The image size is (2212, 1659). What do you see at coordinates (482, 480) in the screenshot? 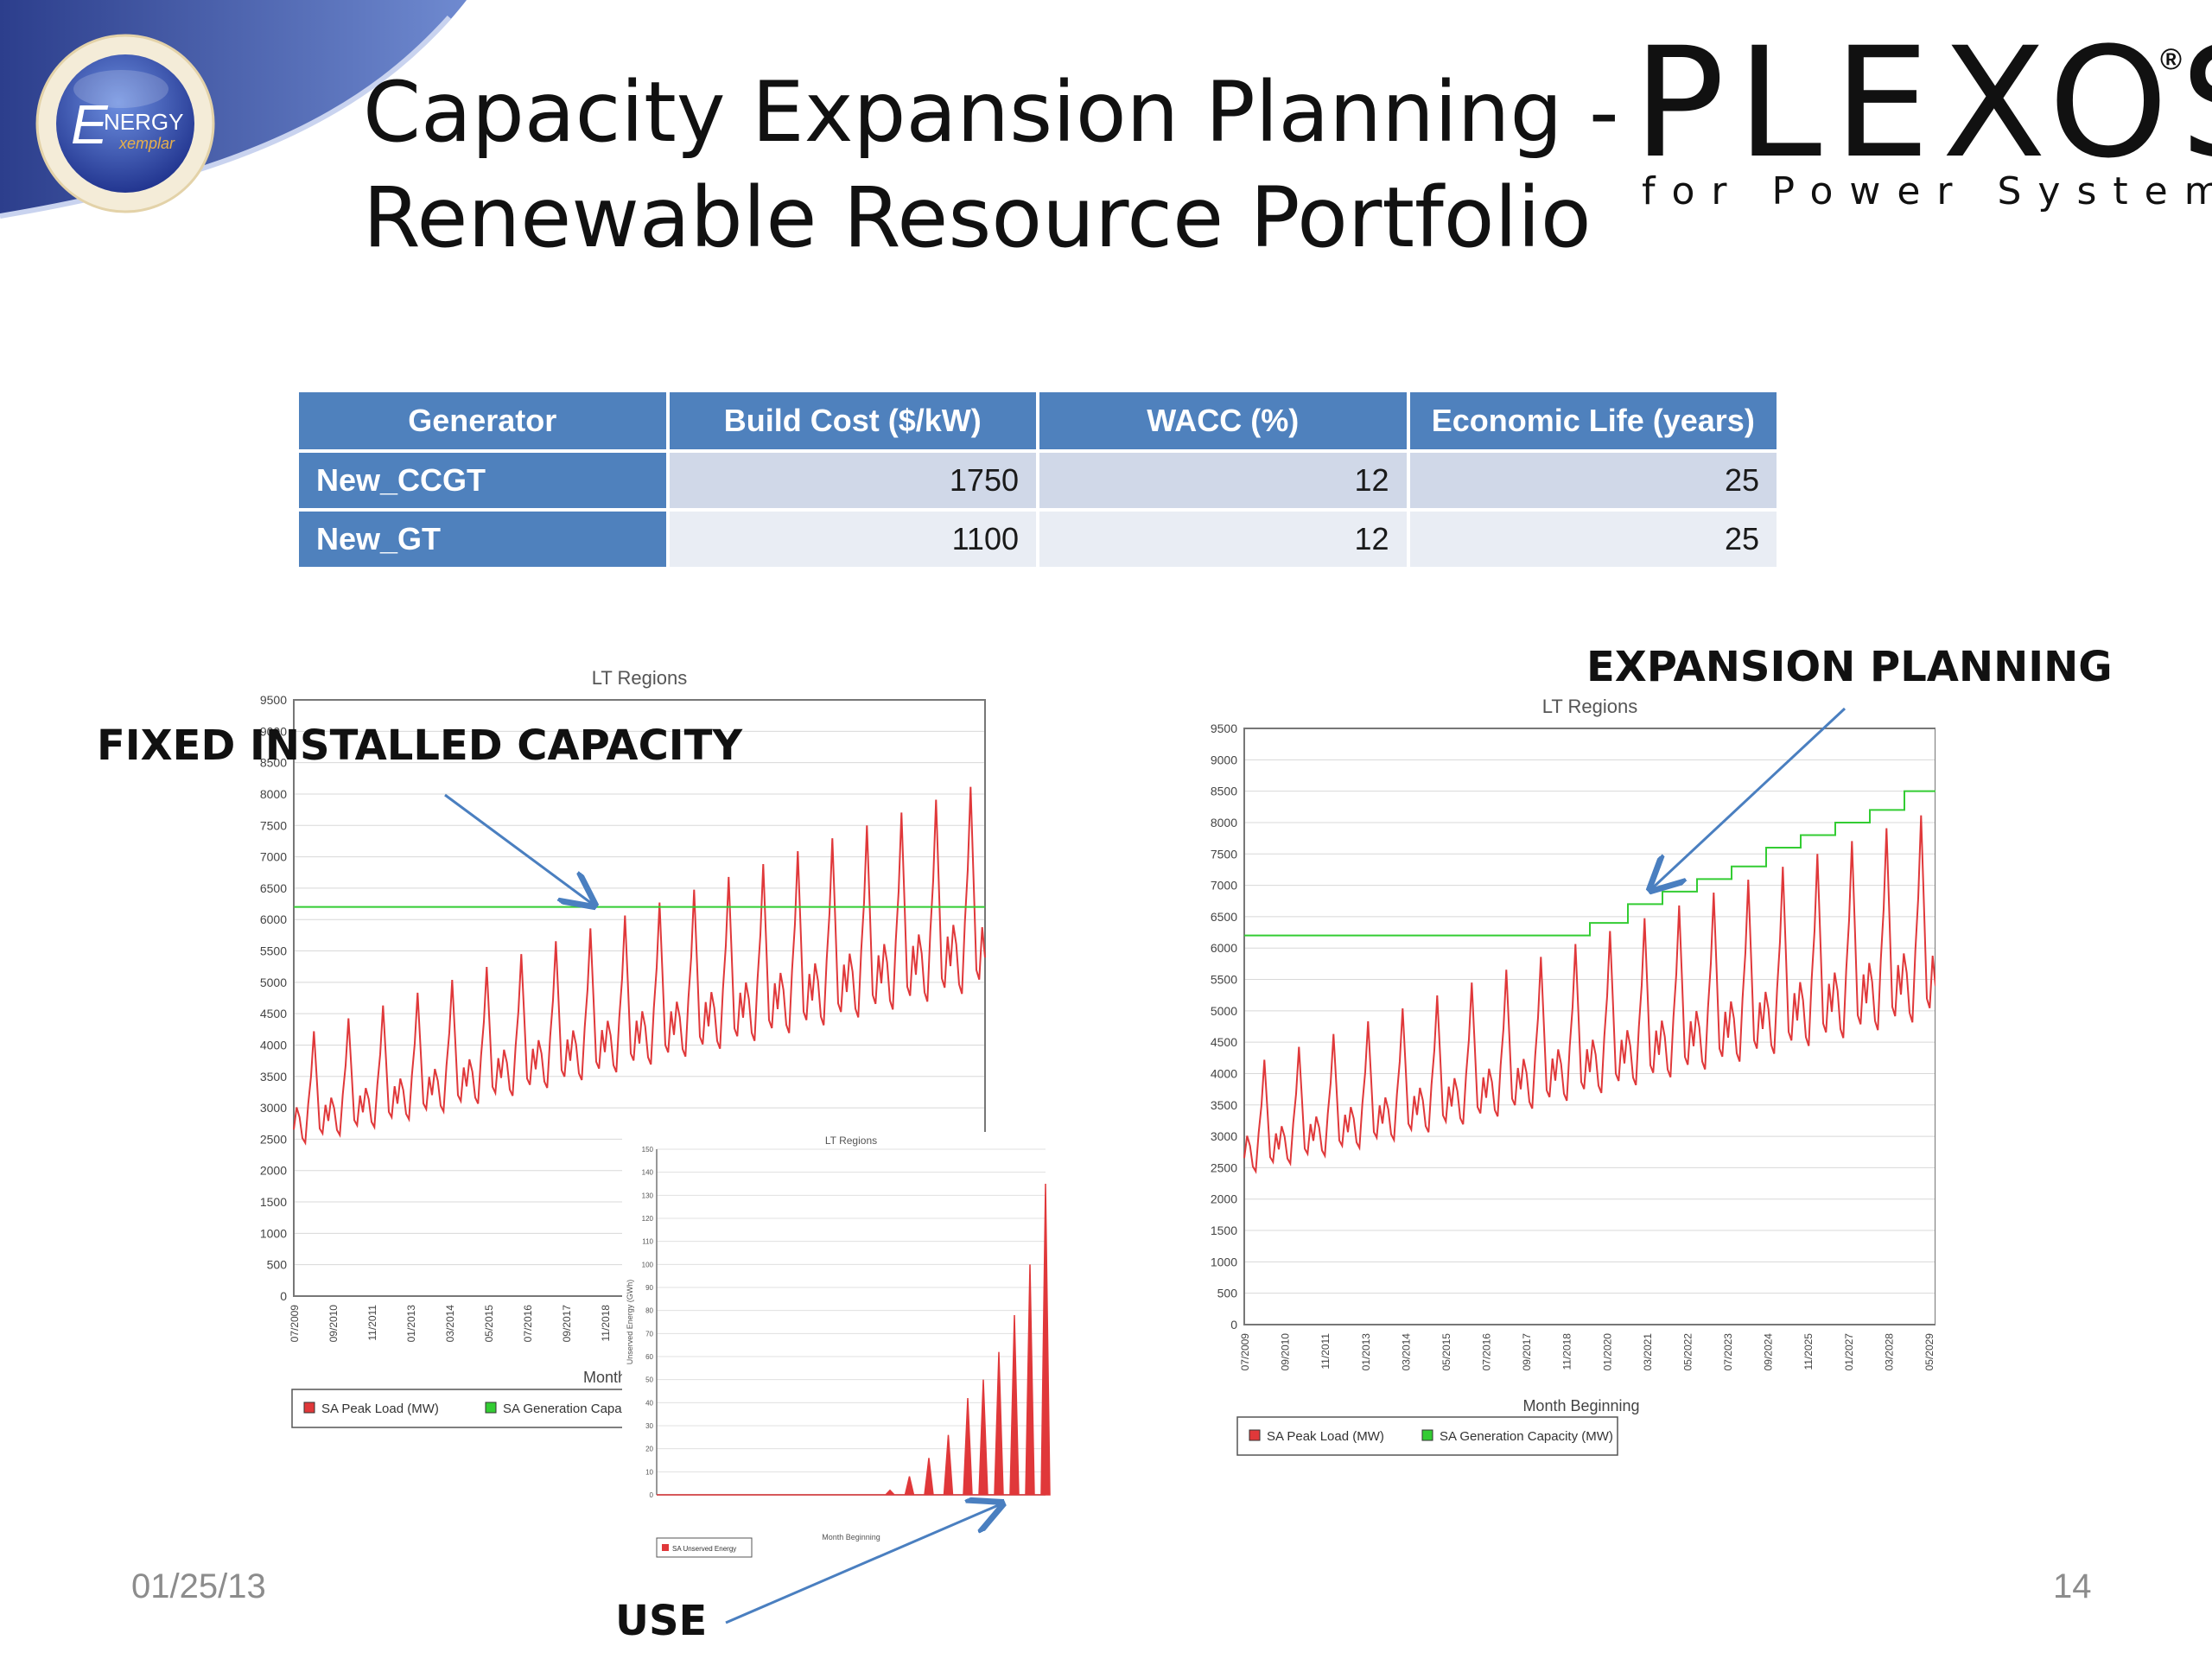
I see `cell-generator: New_CCGT` at bounding box center [482, 480].